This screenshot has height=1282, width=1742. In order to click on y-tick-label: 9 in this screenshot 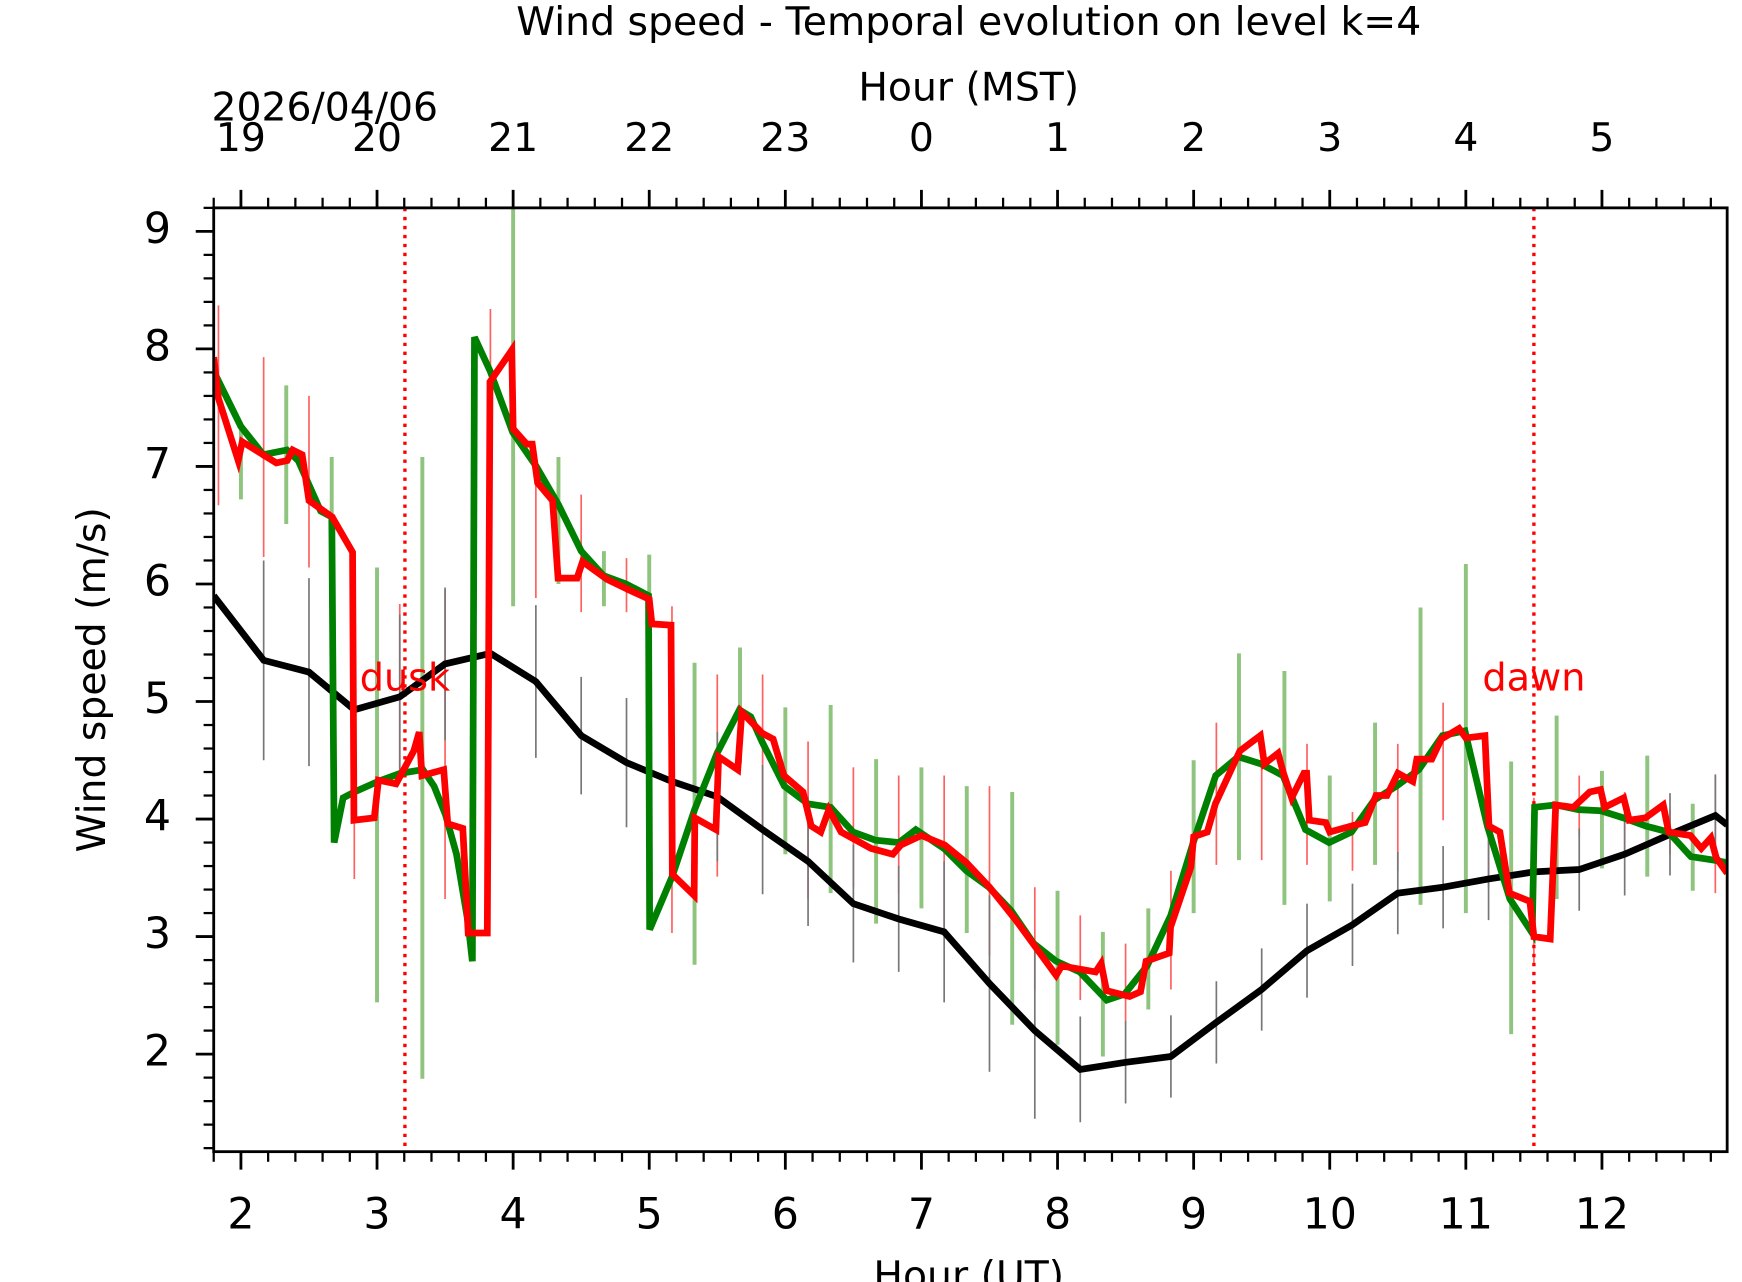, I will do `click(157, 229)`.